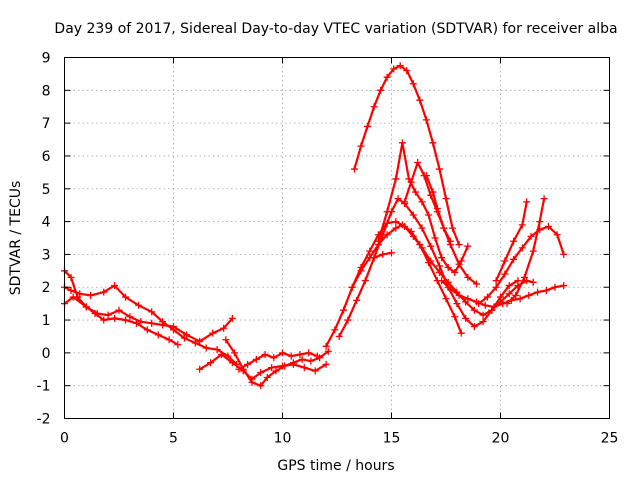 The width and height of the screenshot is (640, 480). Describe the element at coordinates (46, 288) in the screenshot. I see `y-tick-label: 2` at that location.